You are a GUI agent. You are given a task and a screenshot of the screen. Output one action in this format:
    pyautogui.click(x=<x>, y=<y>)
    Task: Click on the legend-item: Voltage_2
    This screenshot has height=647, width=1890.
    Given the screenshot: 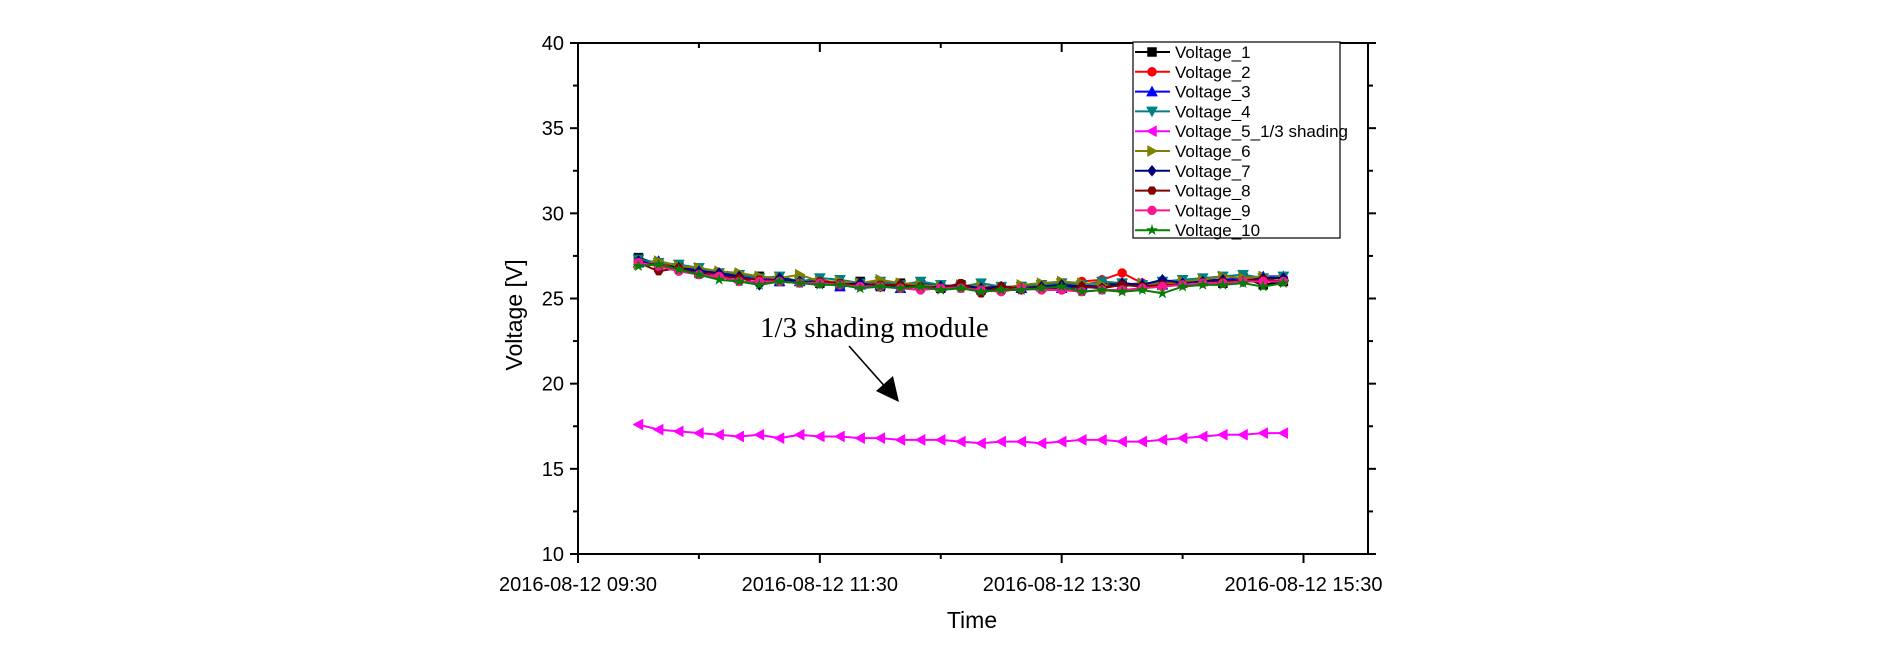 What is the action you would take?
    pyautogui.click(x=1193, y=72)
    